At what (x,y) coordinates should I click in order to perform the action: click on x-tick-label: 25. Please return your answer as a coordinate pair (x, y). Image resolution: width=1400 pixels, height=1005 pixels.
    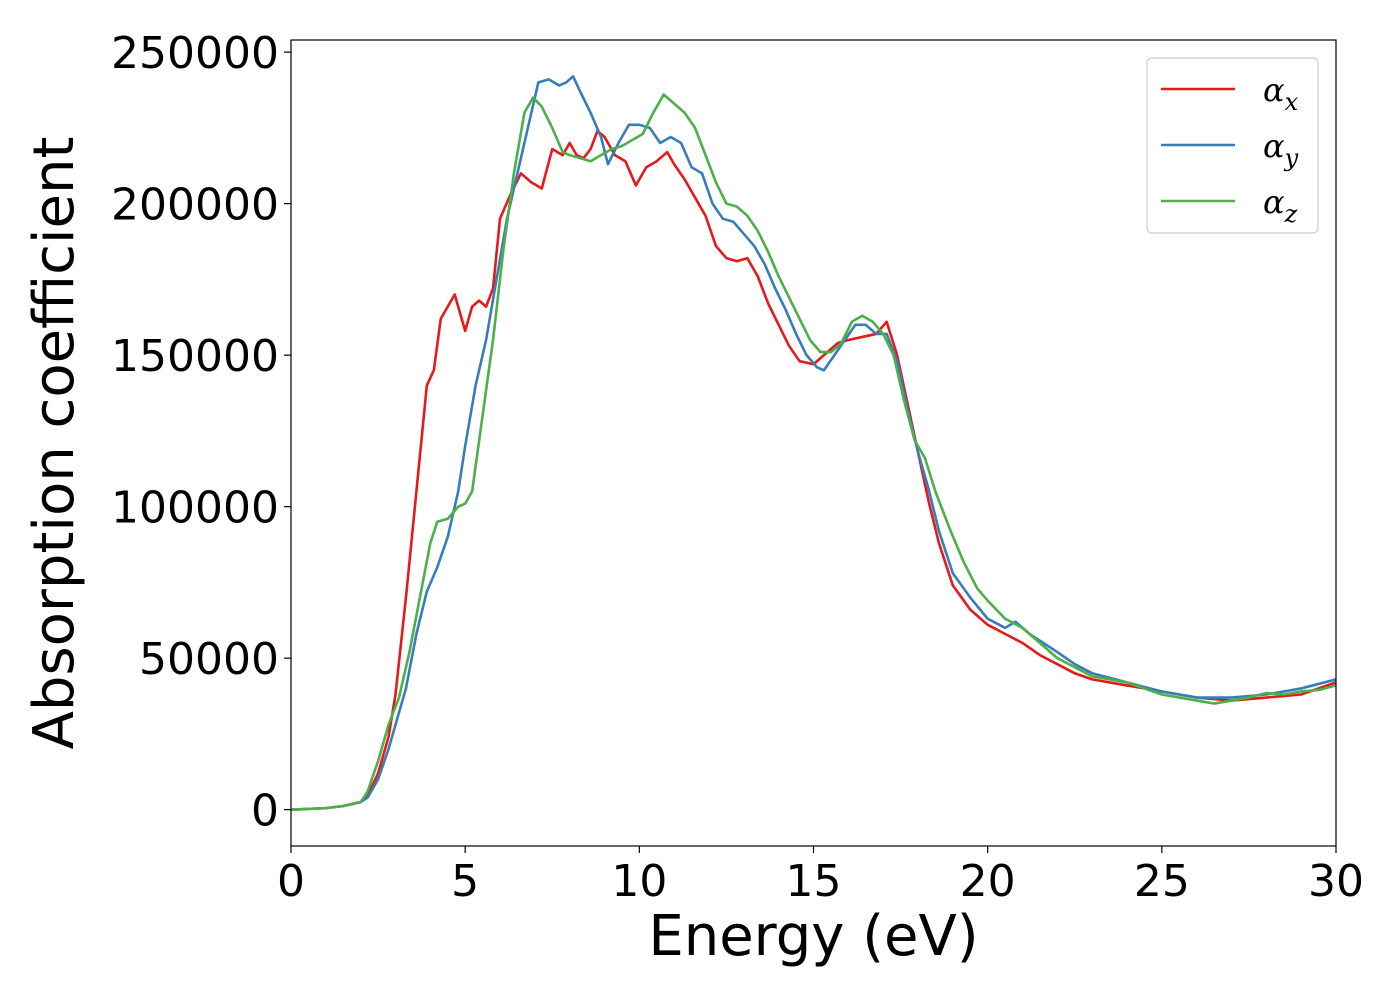
    Looking at the image, I should click on (1162, 881).